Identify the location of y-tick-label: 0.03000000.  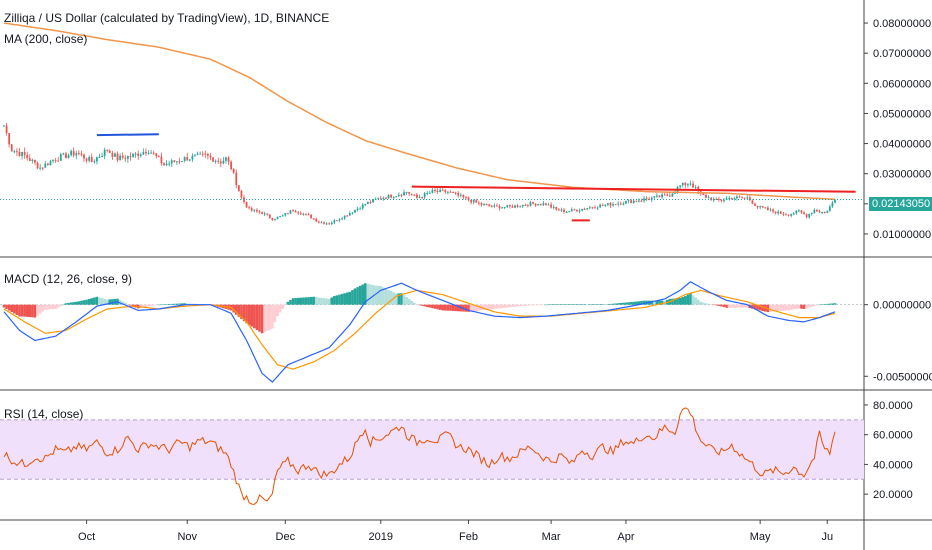
(902, 175).